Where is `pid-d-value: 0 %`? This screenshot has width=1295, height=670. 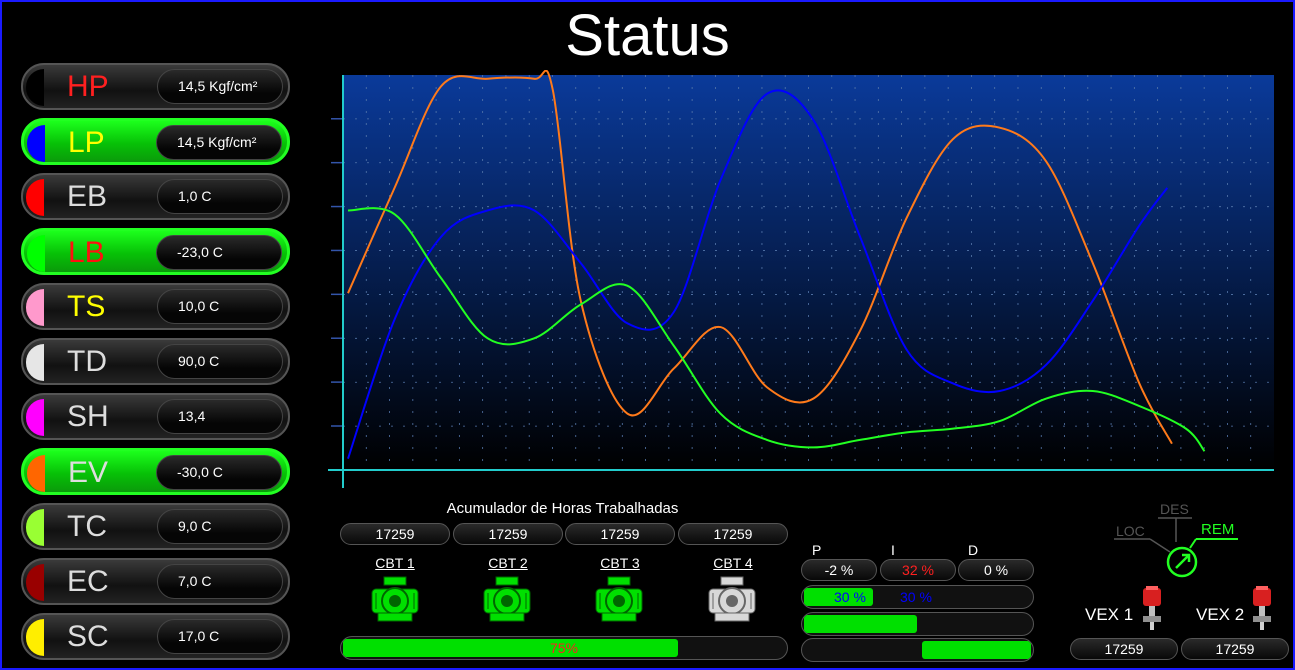 pid-d-value: 0 % is located at coordinates (996, 570).